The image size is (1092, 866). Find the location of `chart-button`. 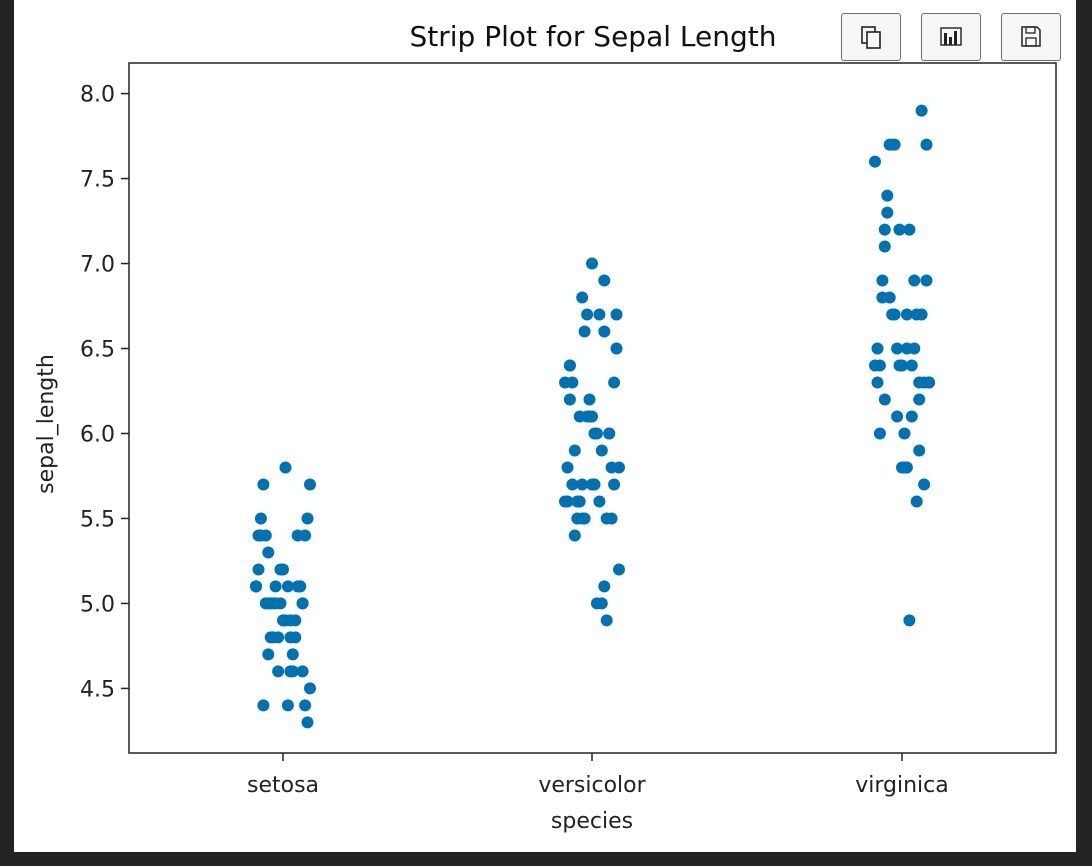

chart-button is located at coordinates (951, 37).